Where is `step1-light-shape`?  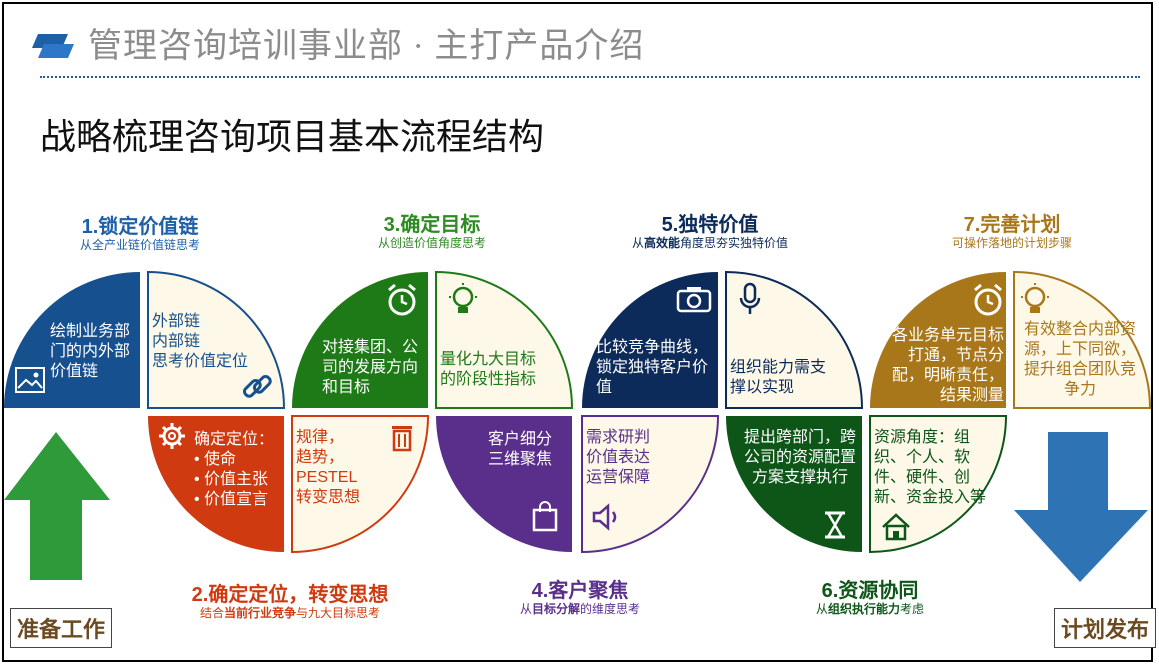
step1-light-shape is located at coordinates (216, 339).